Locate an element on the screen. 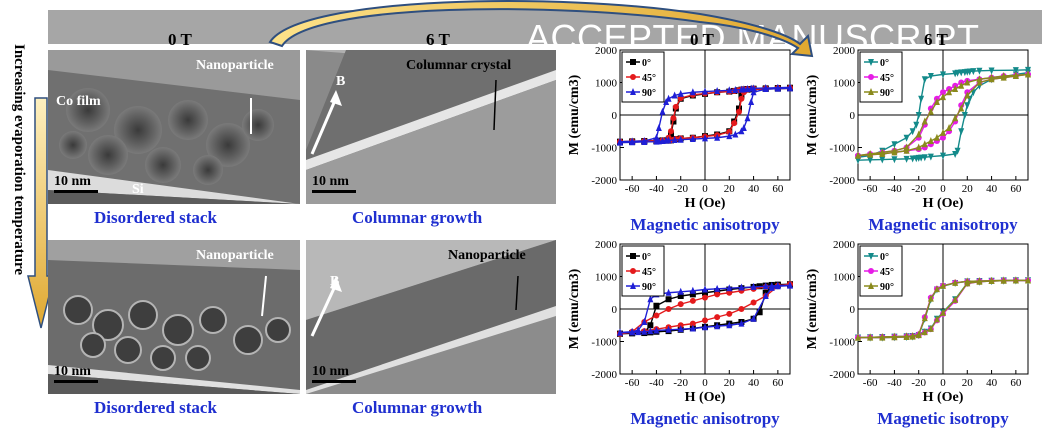  tem-image-bottom-right: Nanoparticle B 10 nm is located at coordinates (431, 317).